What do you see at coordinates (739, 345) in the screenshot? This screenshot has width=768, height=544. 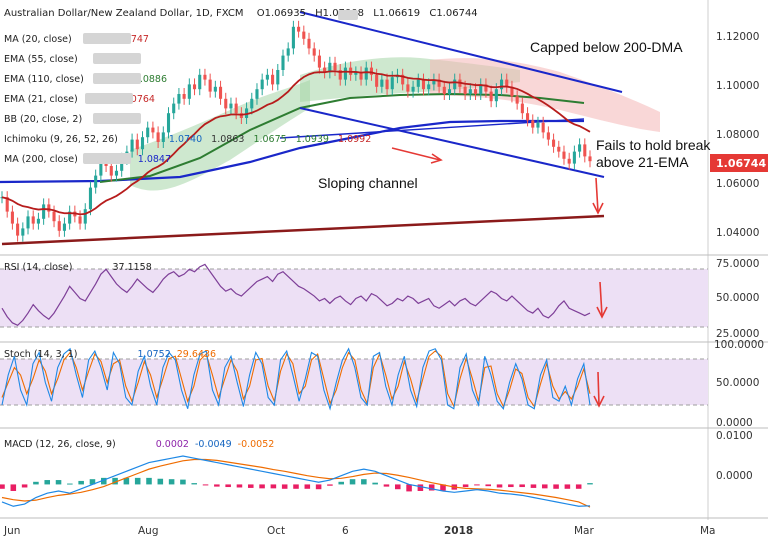 I see `stoch-tick-0: 100.0000` at bounding box center [739, 345].